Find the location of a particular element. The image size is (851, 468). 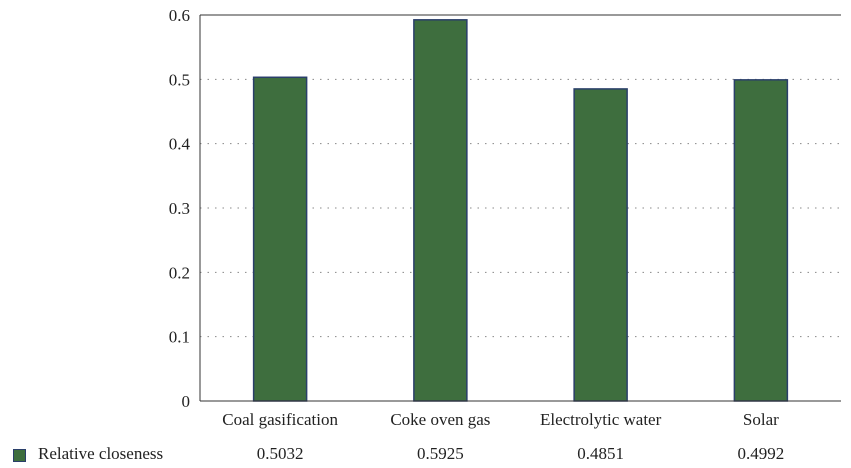

legend-series-name: Relative closeness is located at coordinates (101, 453).